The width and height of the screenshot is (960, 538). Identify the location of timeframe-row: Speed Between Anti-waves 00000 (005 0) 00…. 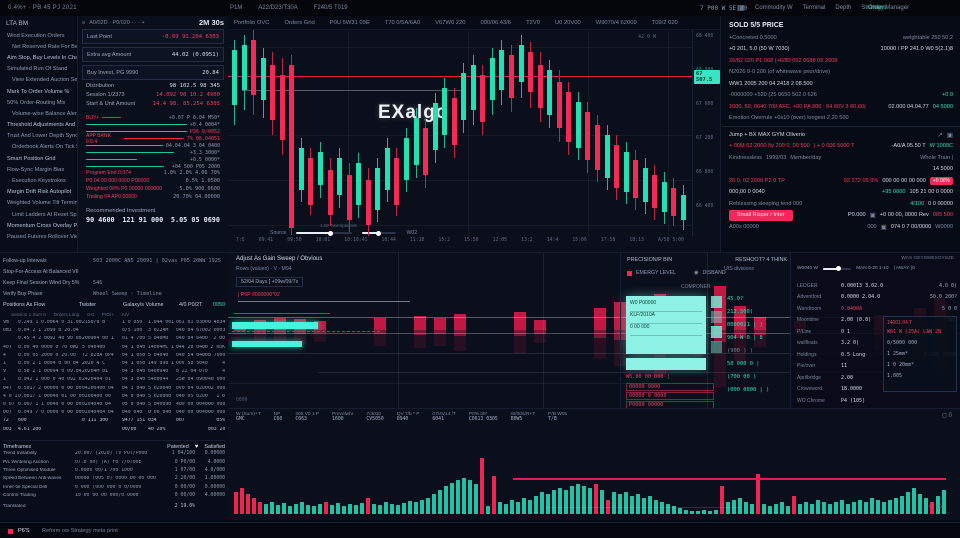
(114, 480).